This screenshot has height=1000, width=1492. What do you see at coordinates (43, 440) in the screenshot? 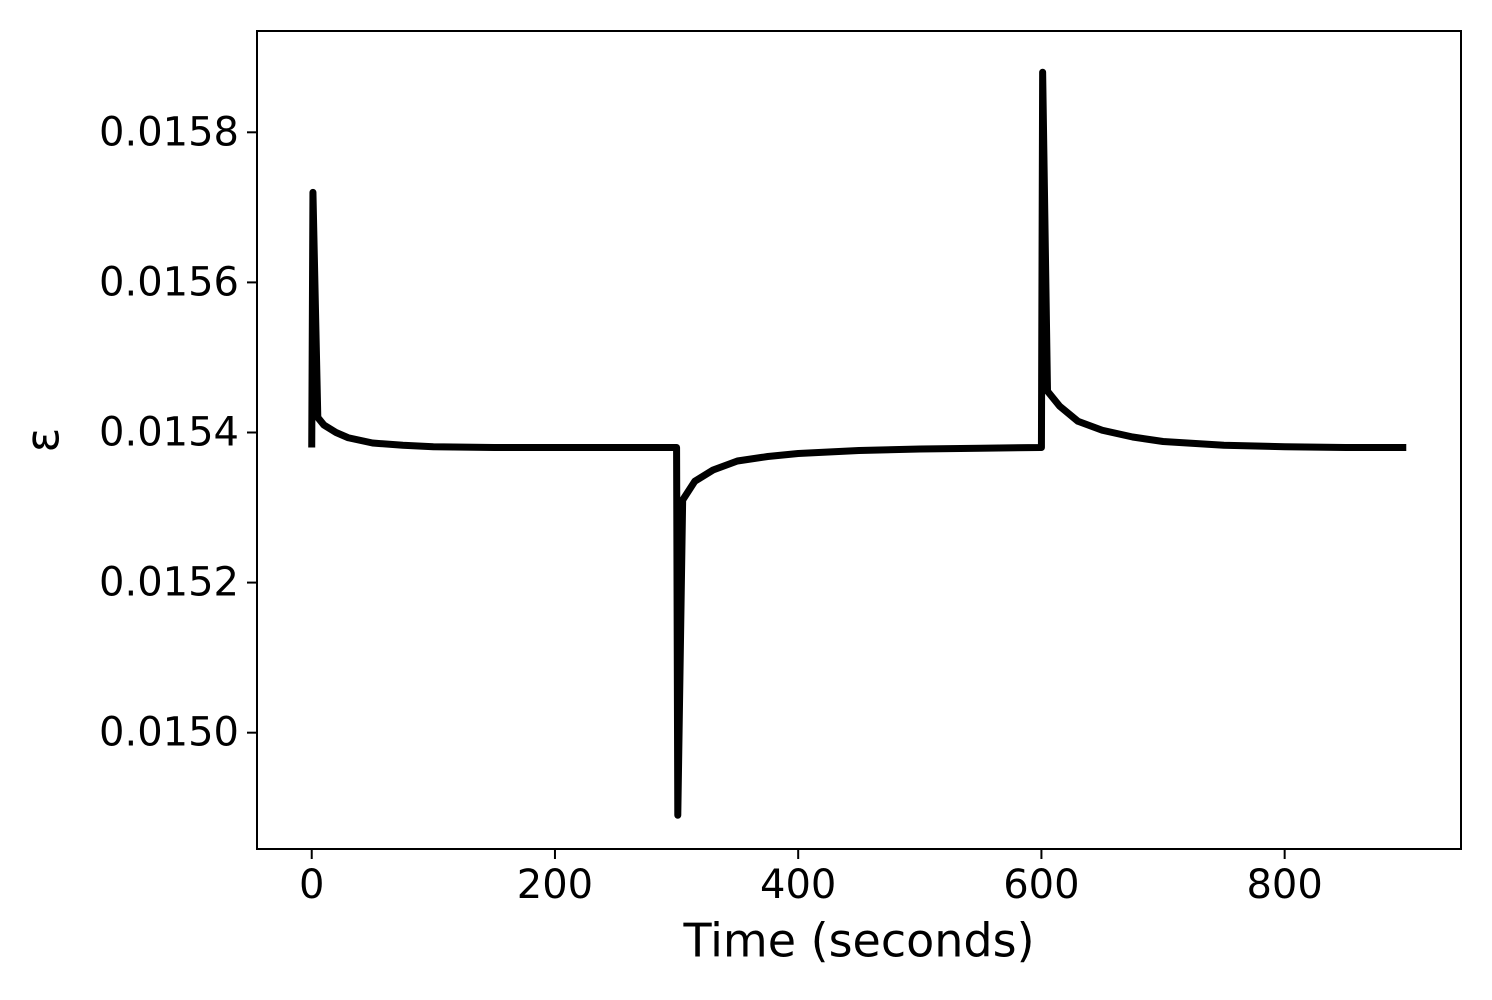
I see `y-axis-title: ε` at bounding box center [43, 440].